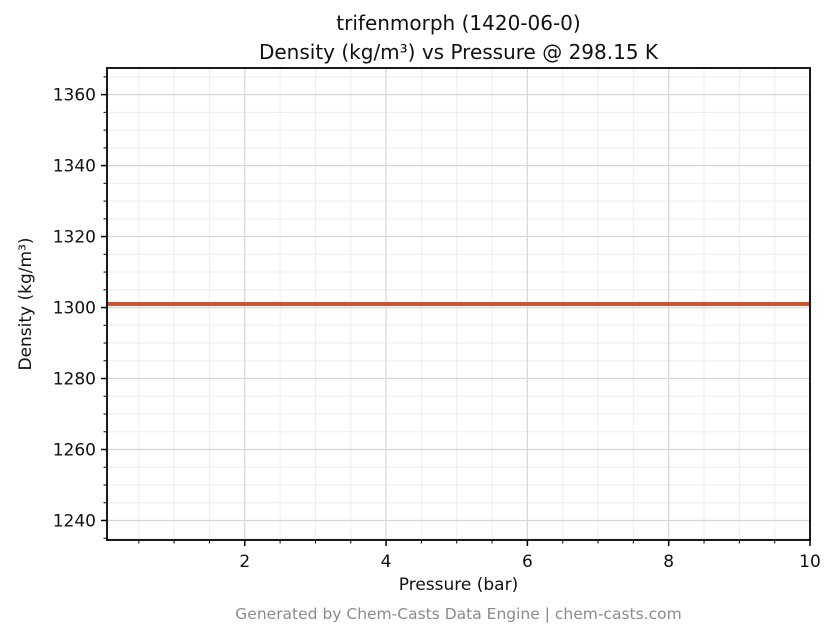 The image size is (836, 644). I want to click on y-tick-label: 1340, so click(74, 167).